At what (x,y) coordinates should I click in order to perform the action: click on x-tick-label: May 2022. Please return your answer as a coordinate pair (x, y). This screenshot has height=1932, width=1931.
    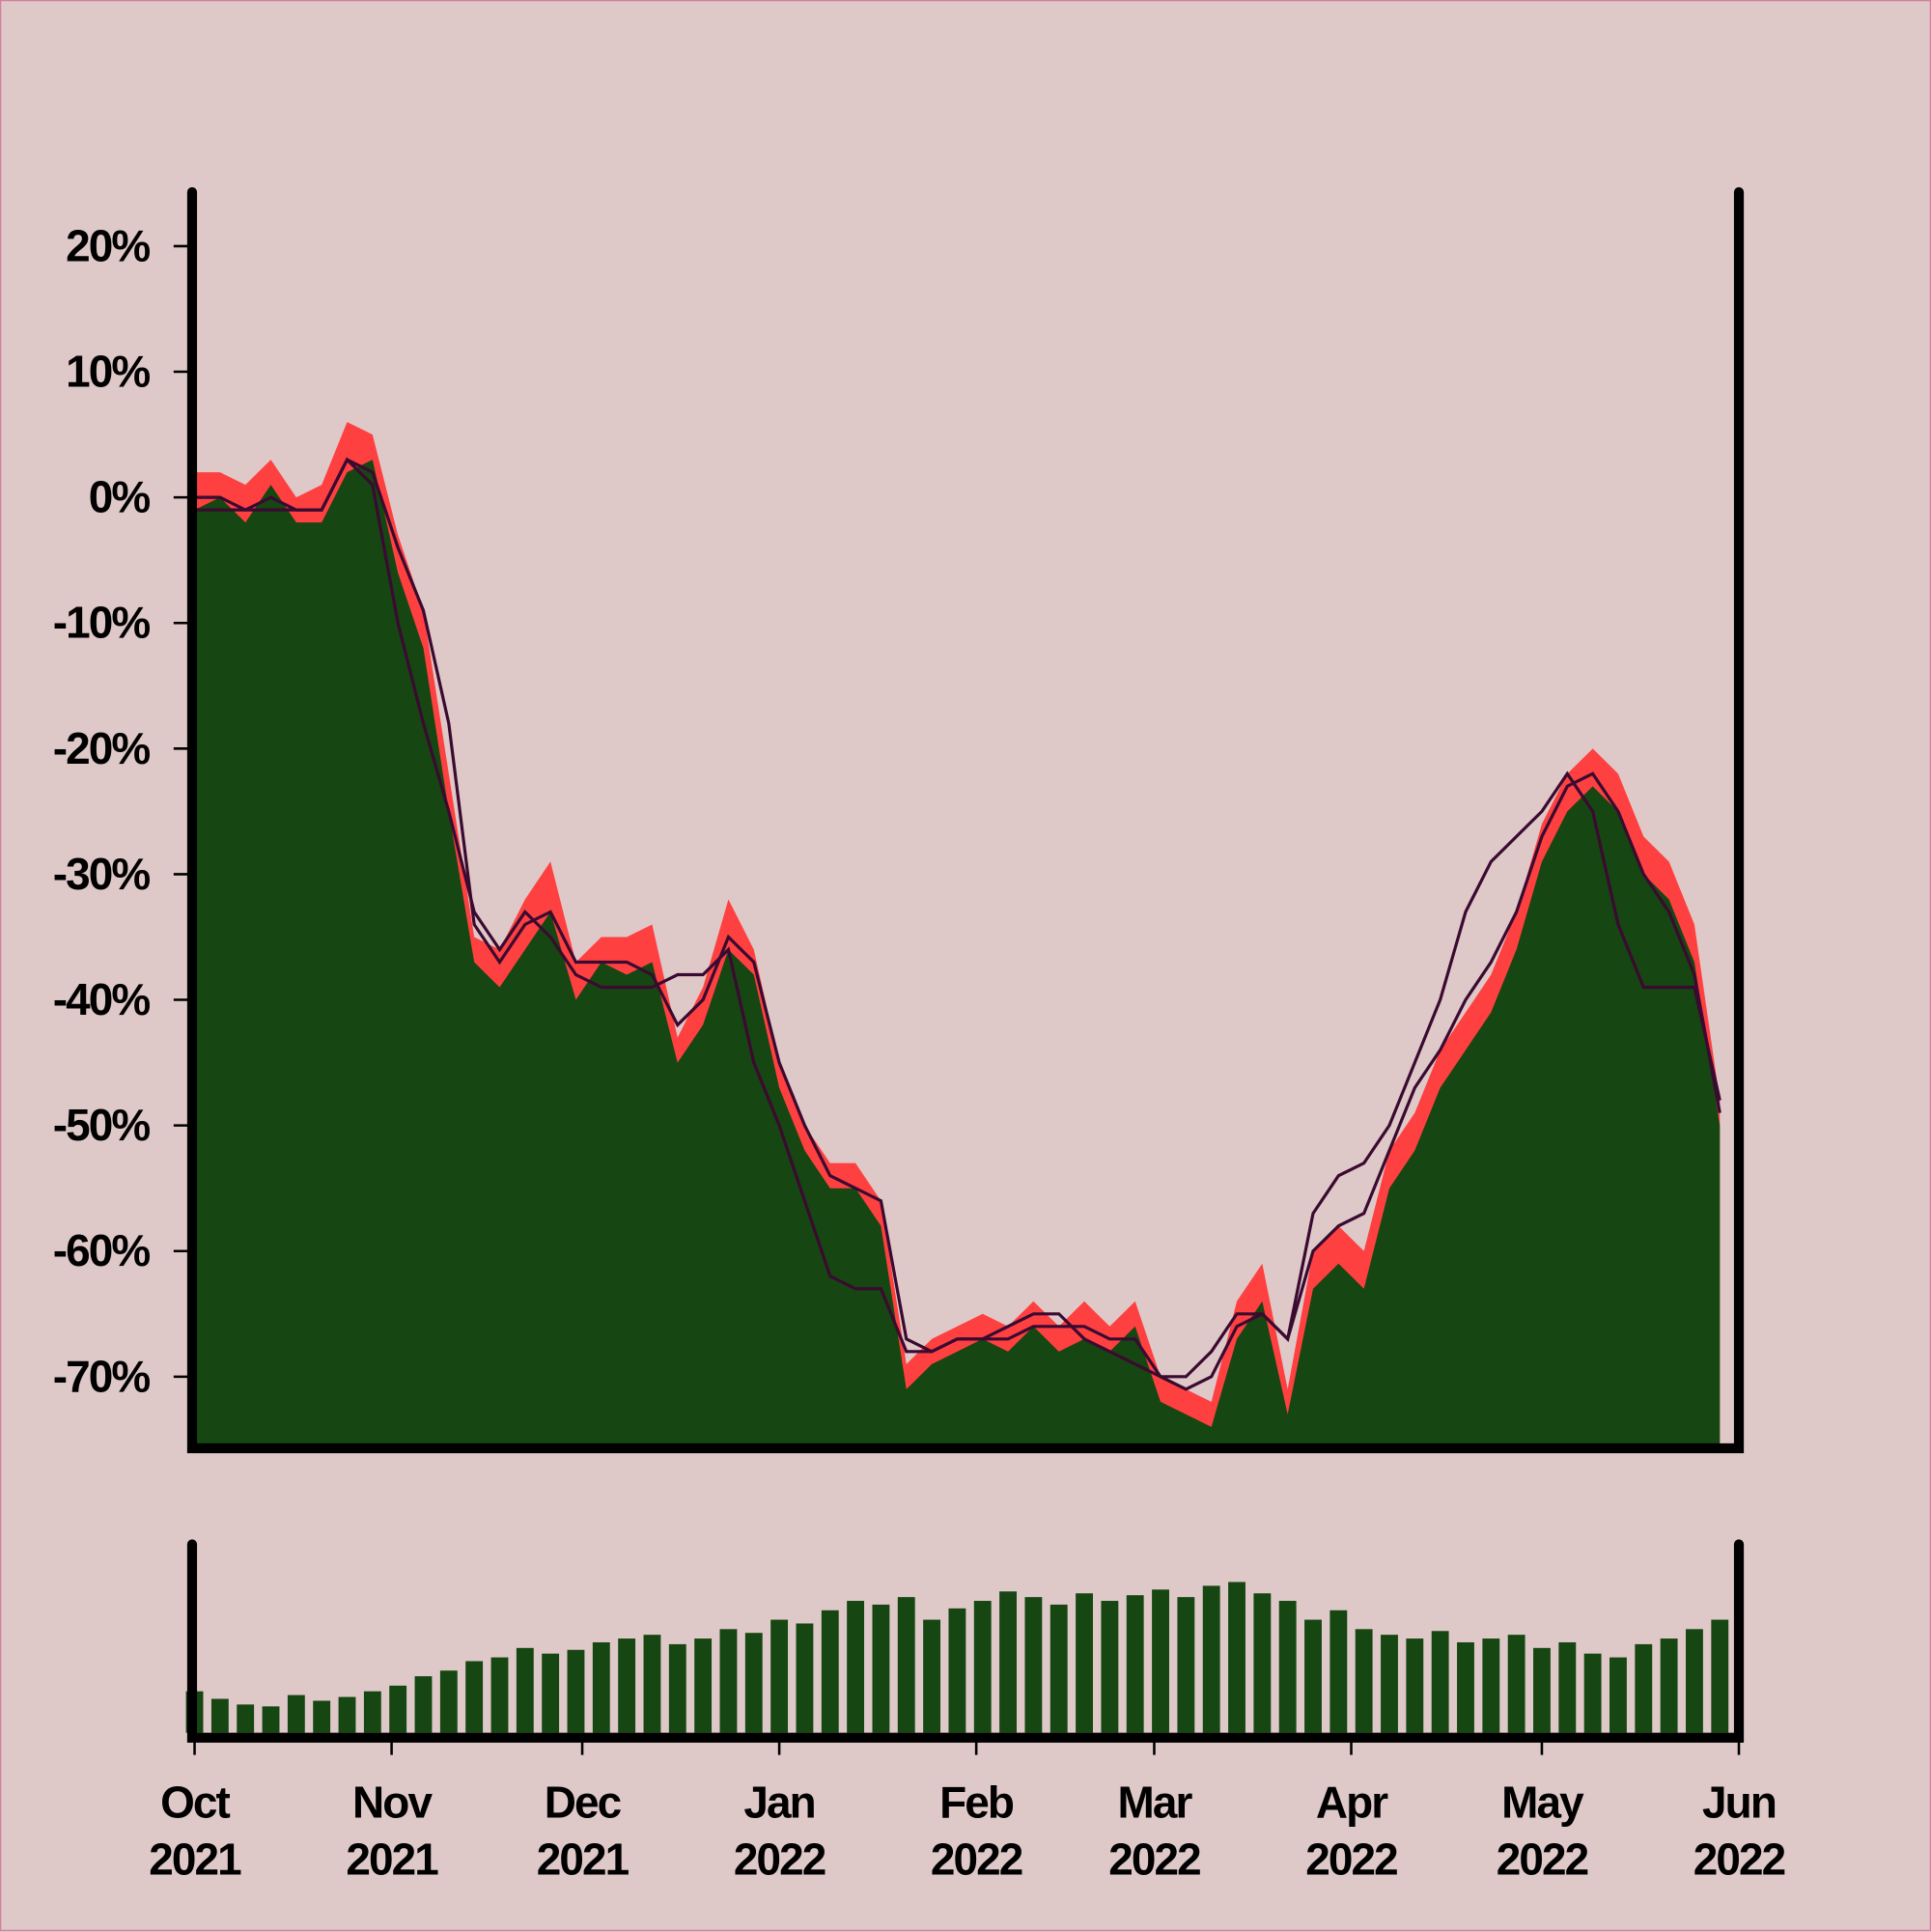
    Looking at the image, I should click on (1542, 1831).